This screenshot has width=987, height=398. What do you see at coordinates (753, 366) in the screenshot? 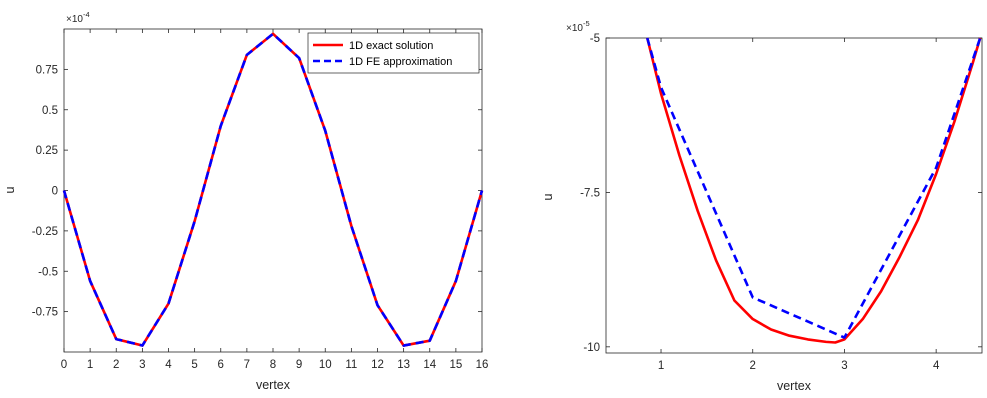
I see `x-tick-label-right: 2` at bounding box center [753, 366].